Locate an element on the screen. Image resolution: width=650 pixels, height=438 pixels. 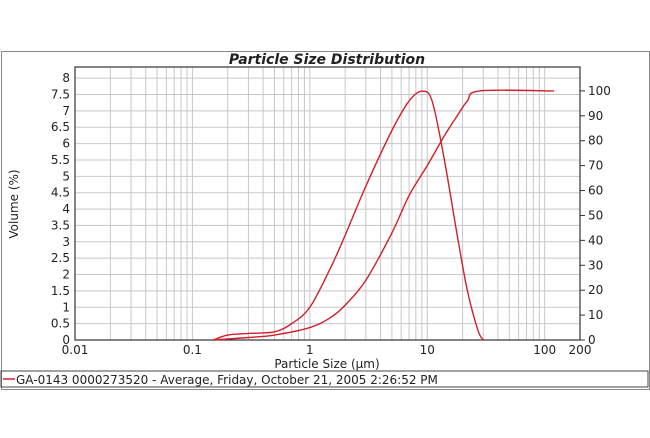
y2-tick-label: 80 is located at coordinates (595, 141).